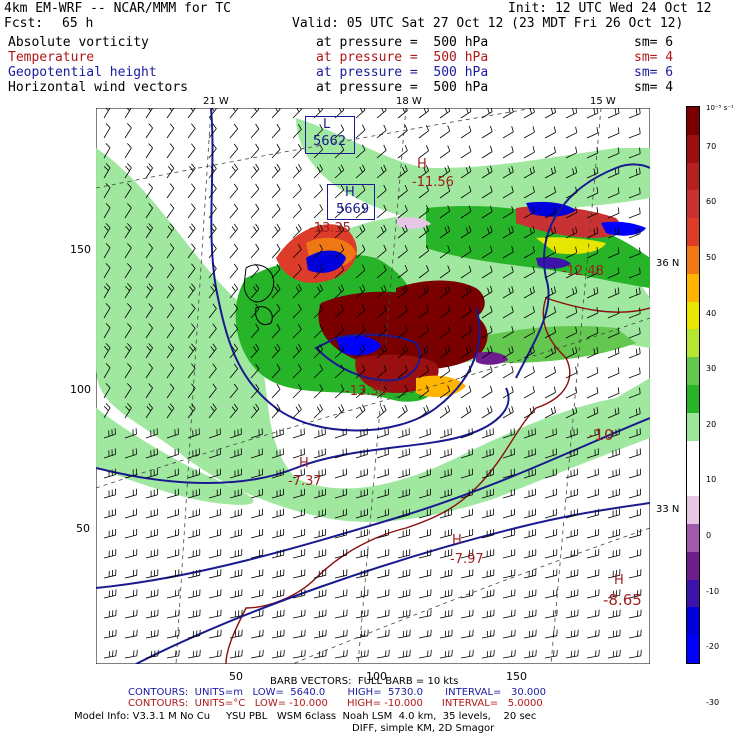  What do you see at coordinates (654, 87) in the screenshot?
I see `field-sm-wind: sm= 4` at bounding box center [654, 87].